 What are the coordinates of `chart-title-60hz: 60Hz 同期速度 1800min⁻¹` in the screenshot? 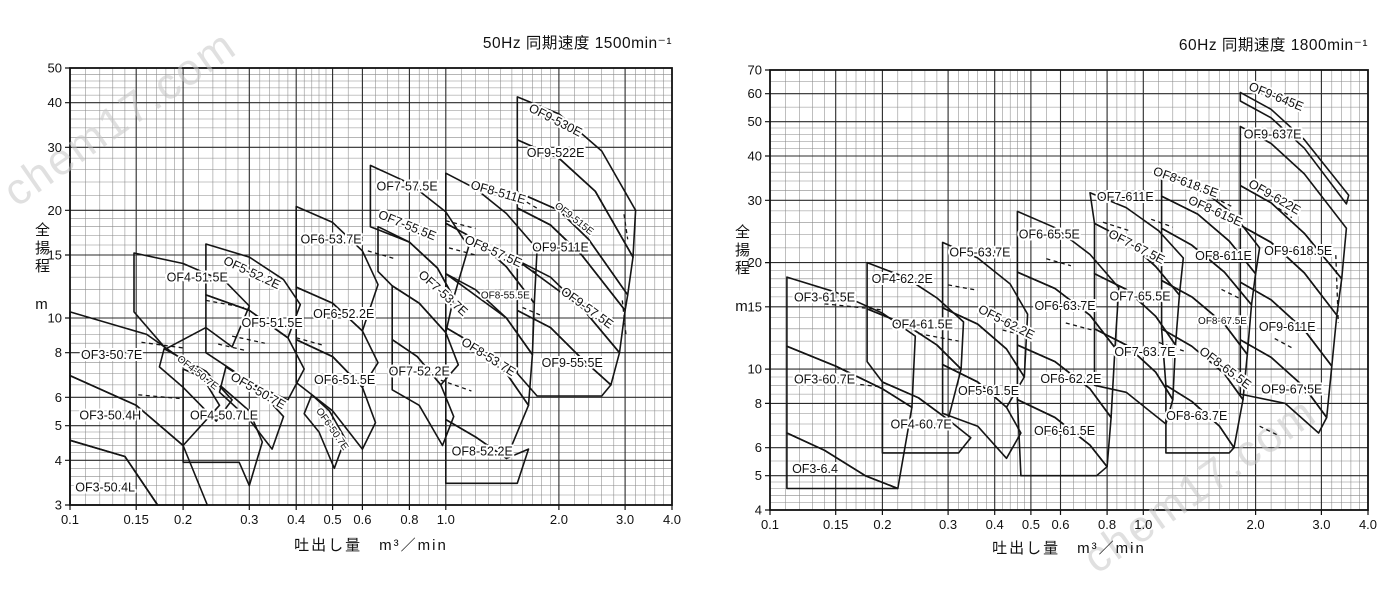 It's located at (1273, 45).